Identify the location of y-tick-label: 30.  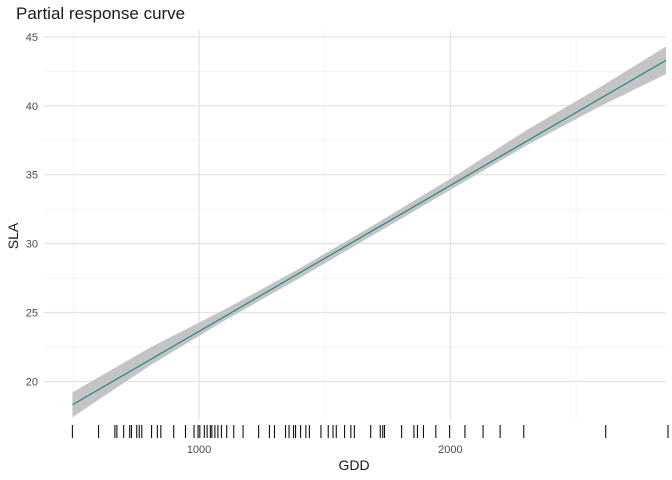
(32, 245).